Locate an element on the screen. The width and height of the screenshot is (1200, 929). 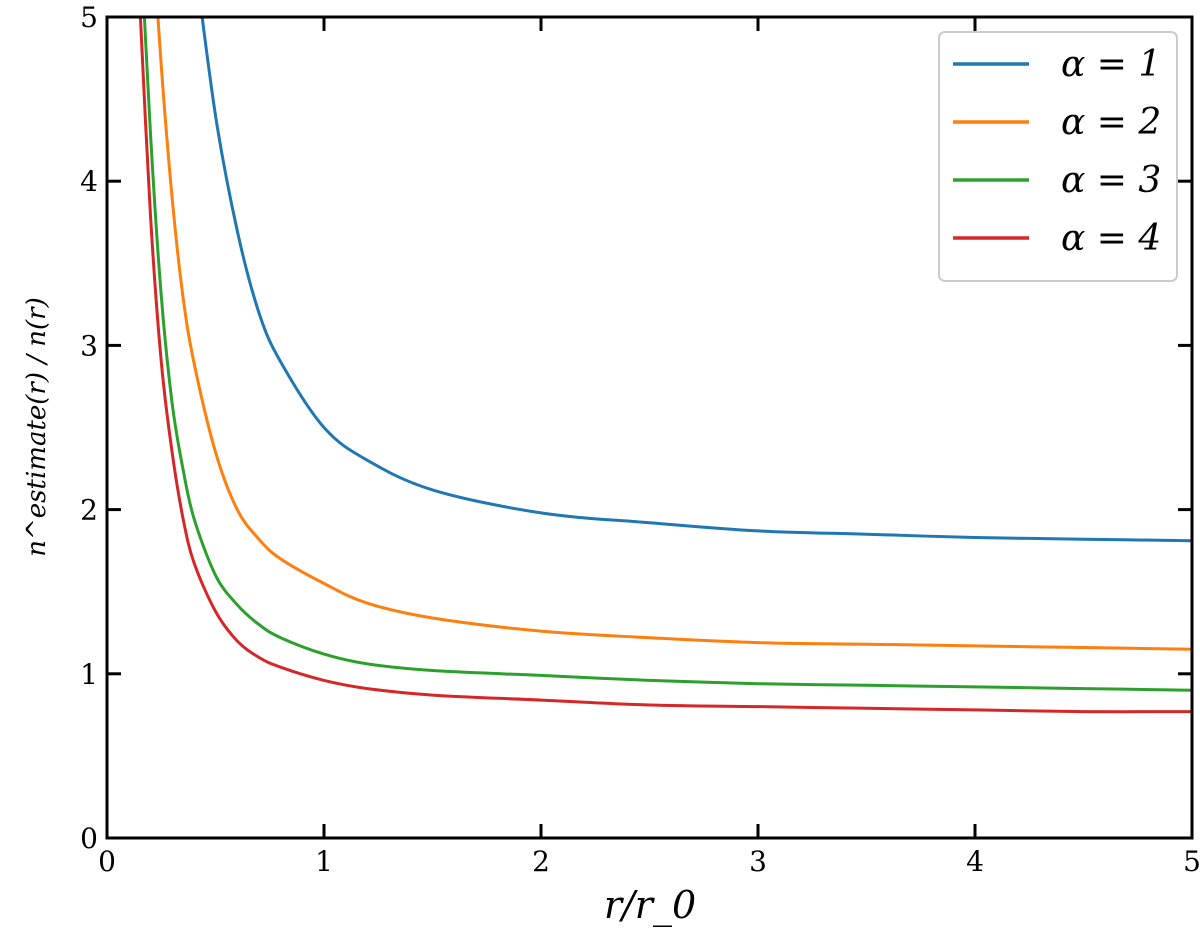
x-axis-label-text: r/r_0 is located at coordinates (650, 905).